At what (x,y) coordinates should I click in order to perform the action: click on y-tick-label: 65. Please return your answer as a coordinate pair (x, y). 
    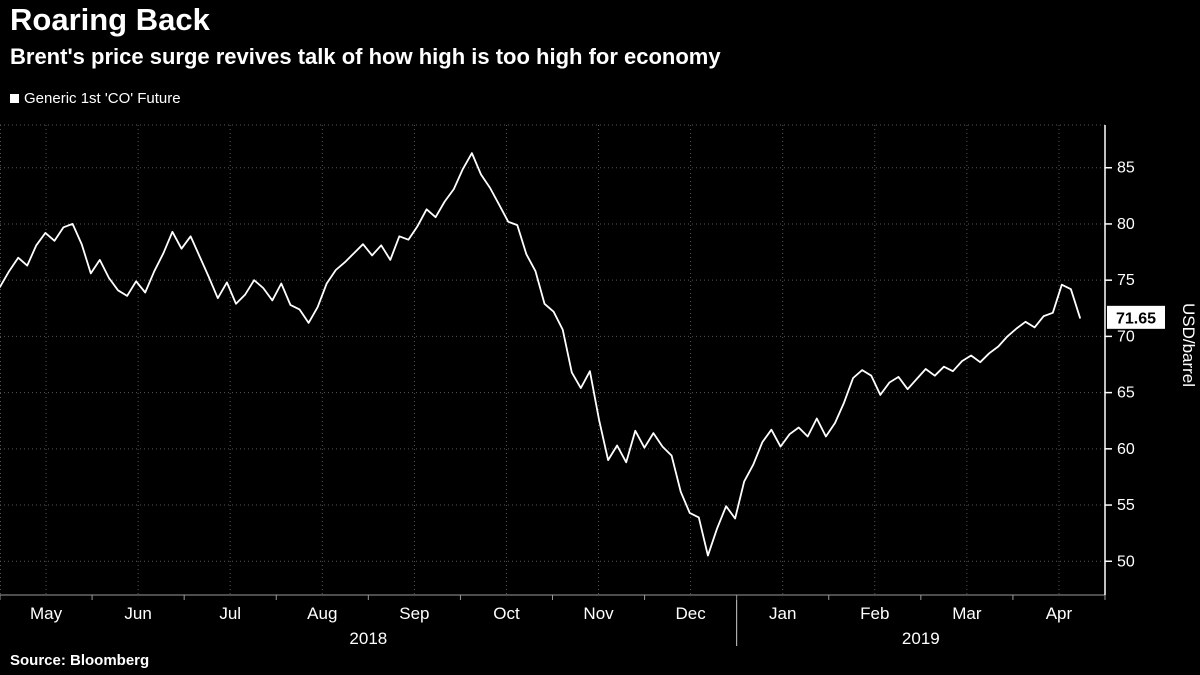
    Looking at the image, I should click on (1126, 393).